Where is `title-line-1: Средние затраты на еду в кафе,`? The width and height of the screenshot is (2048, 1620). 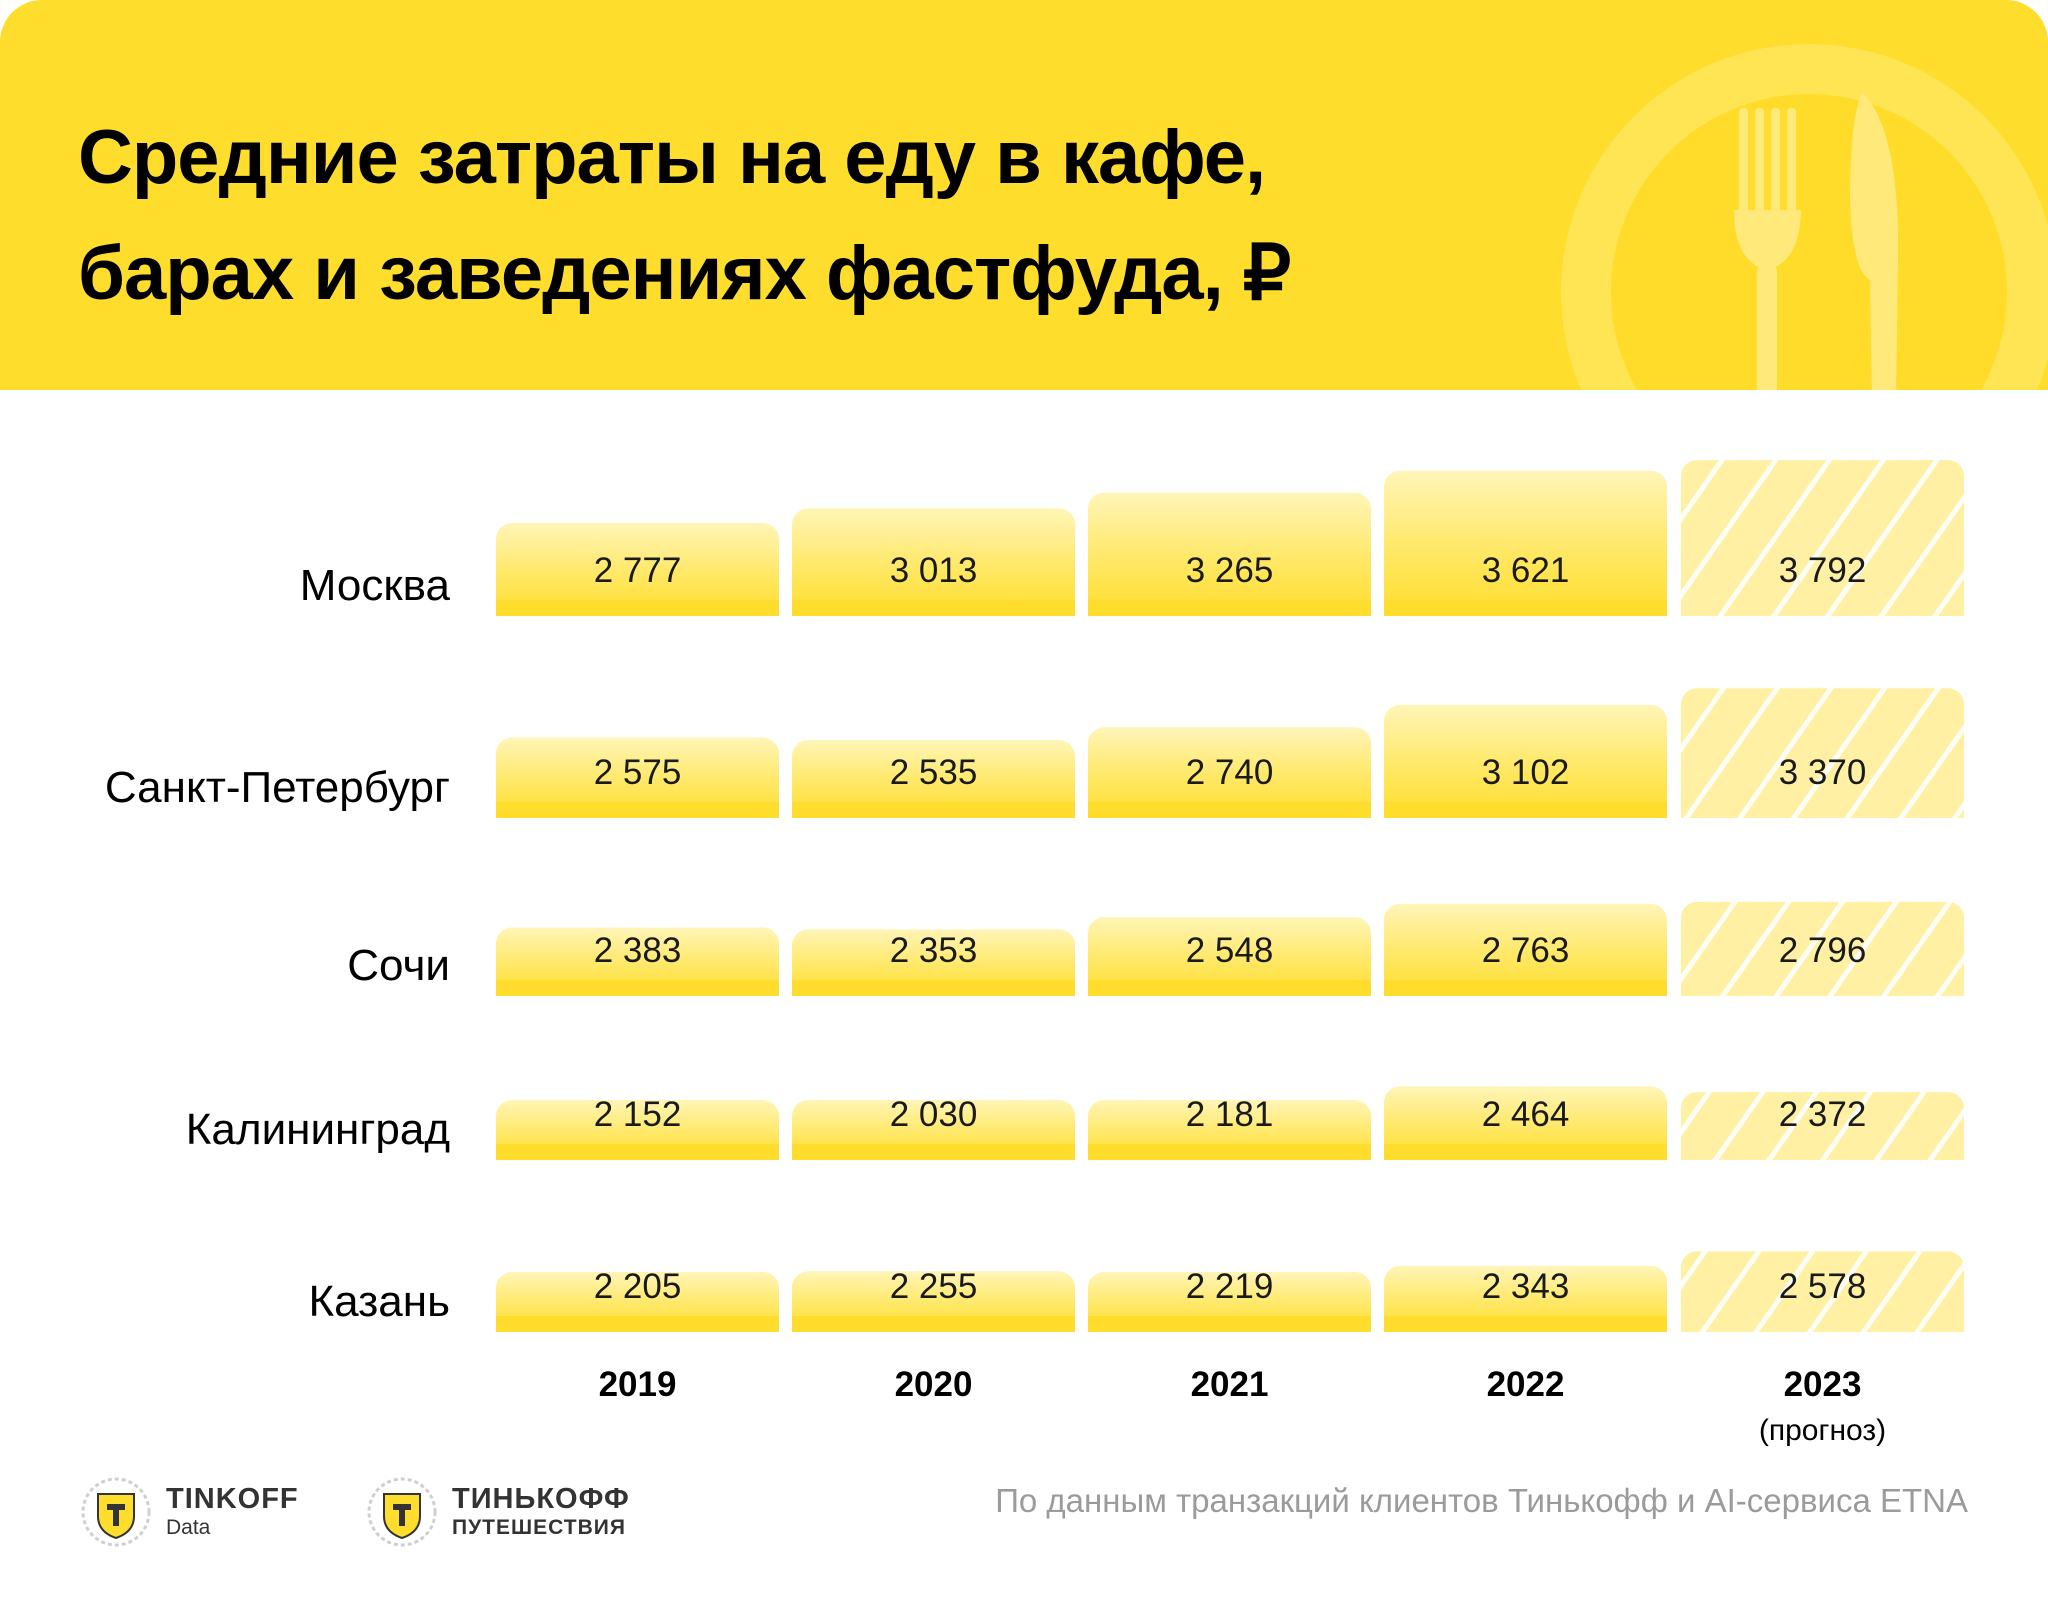 title-line-1: Средние затраты на еду в кафе, is located at coordinates (672, 157).